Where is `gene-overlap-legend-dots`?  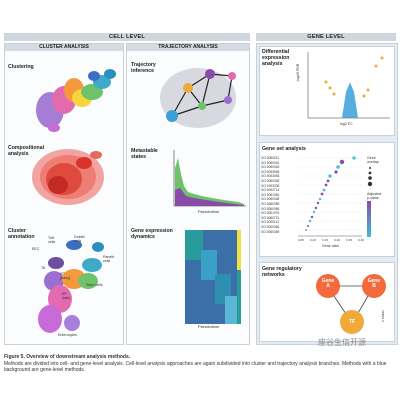 gene-overlap-legend-dots is located at coordinates (370, 177).